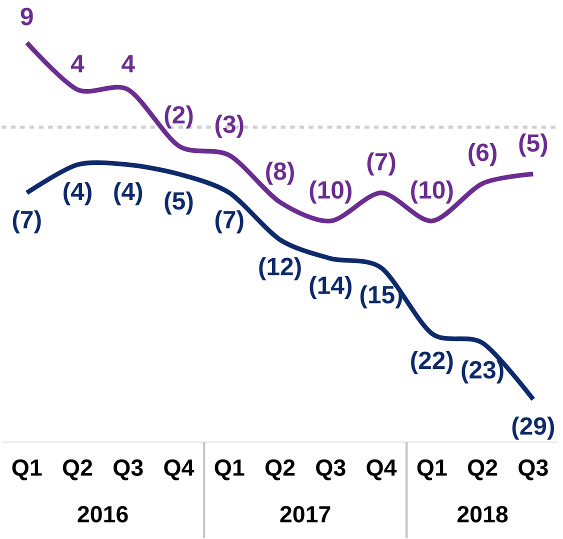 The height and width of the screenshot is (539, 563). Describe the element at coordinates (103, 514) in the screenshot. I see `text: 2016` at that location.